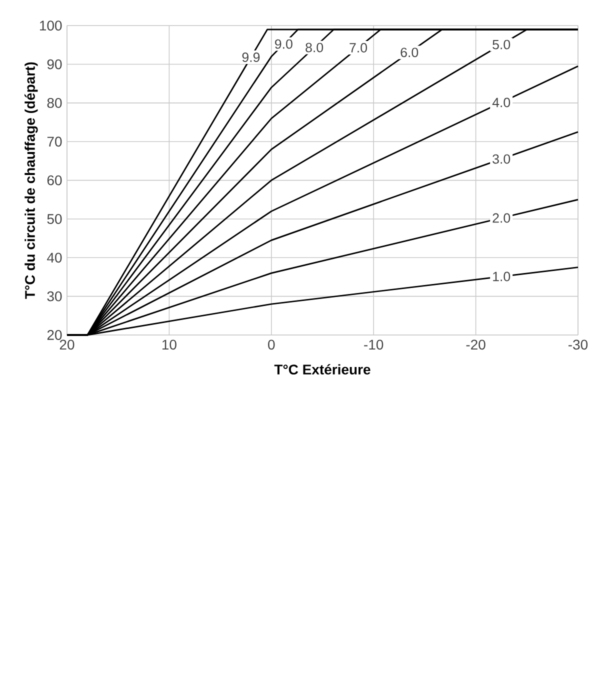 This screenshot has width=609, height=690. Describe the element at coordinates (31, 180) in the screenshot. I see `y-axis-title: T°C du circuit de chauffage (départ)` at that location.